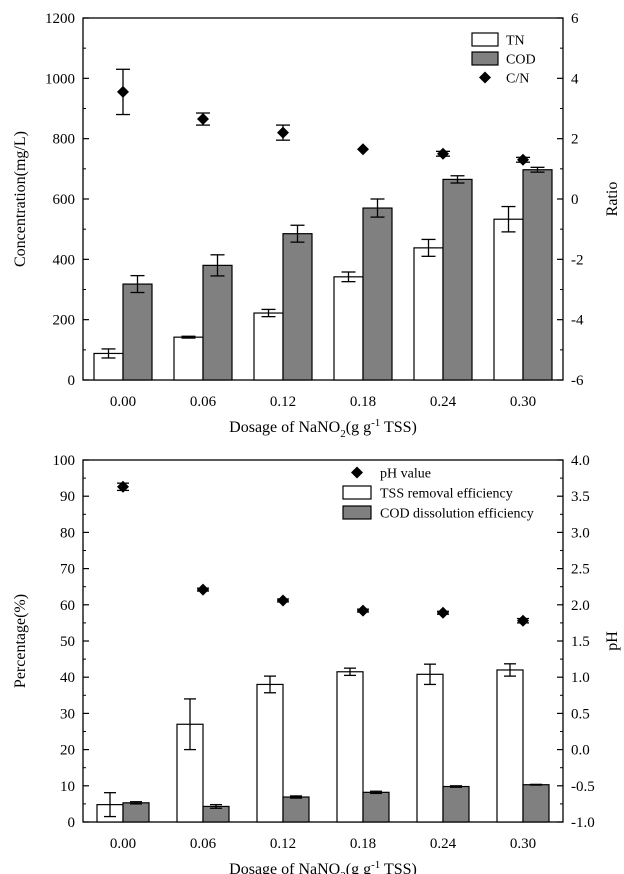 The height and width of the screenshot is (874, 624). What do you see at coordinates (64, 200) in the screenshot?
I see `y-tick-label: 600` at bounding box center [64, 200].